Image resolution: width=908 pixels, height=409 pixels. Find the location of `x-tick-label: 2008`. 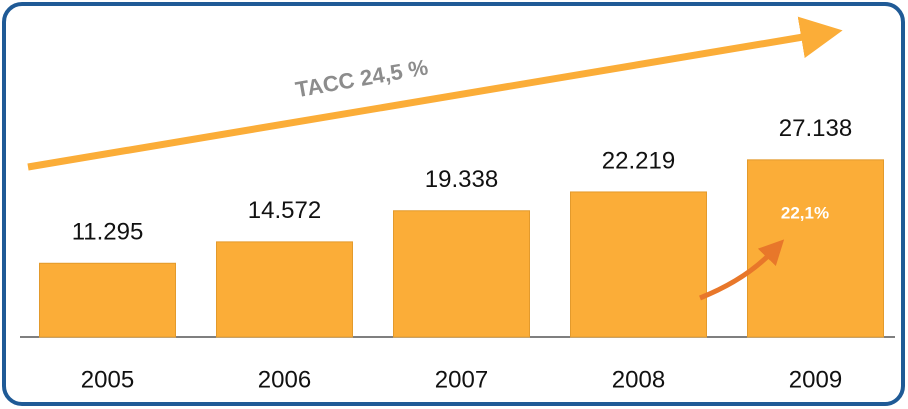

x-tick-label: 2008 is located at coordinates (638, 379).